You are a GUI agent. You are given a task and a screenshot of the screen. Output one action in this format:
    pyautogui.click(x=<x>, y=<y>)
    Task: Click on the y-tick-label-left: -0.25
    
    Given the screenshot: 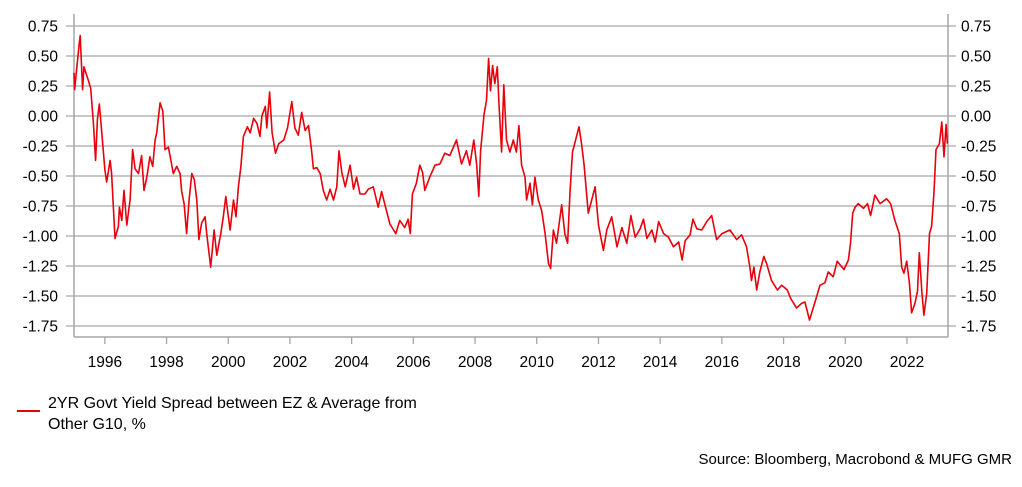 What is the action you would take?
    pyautogui.click(x=40, y=147)
    